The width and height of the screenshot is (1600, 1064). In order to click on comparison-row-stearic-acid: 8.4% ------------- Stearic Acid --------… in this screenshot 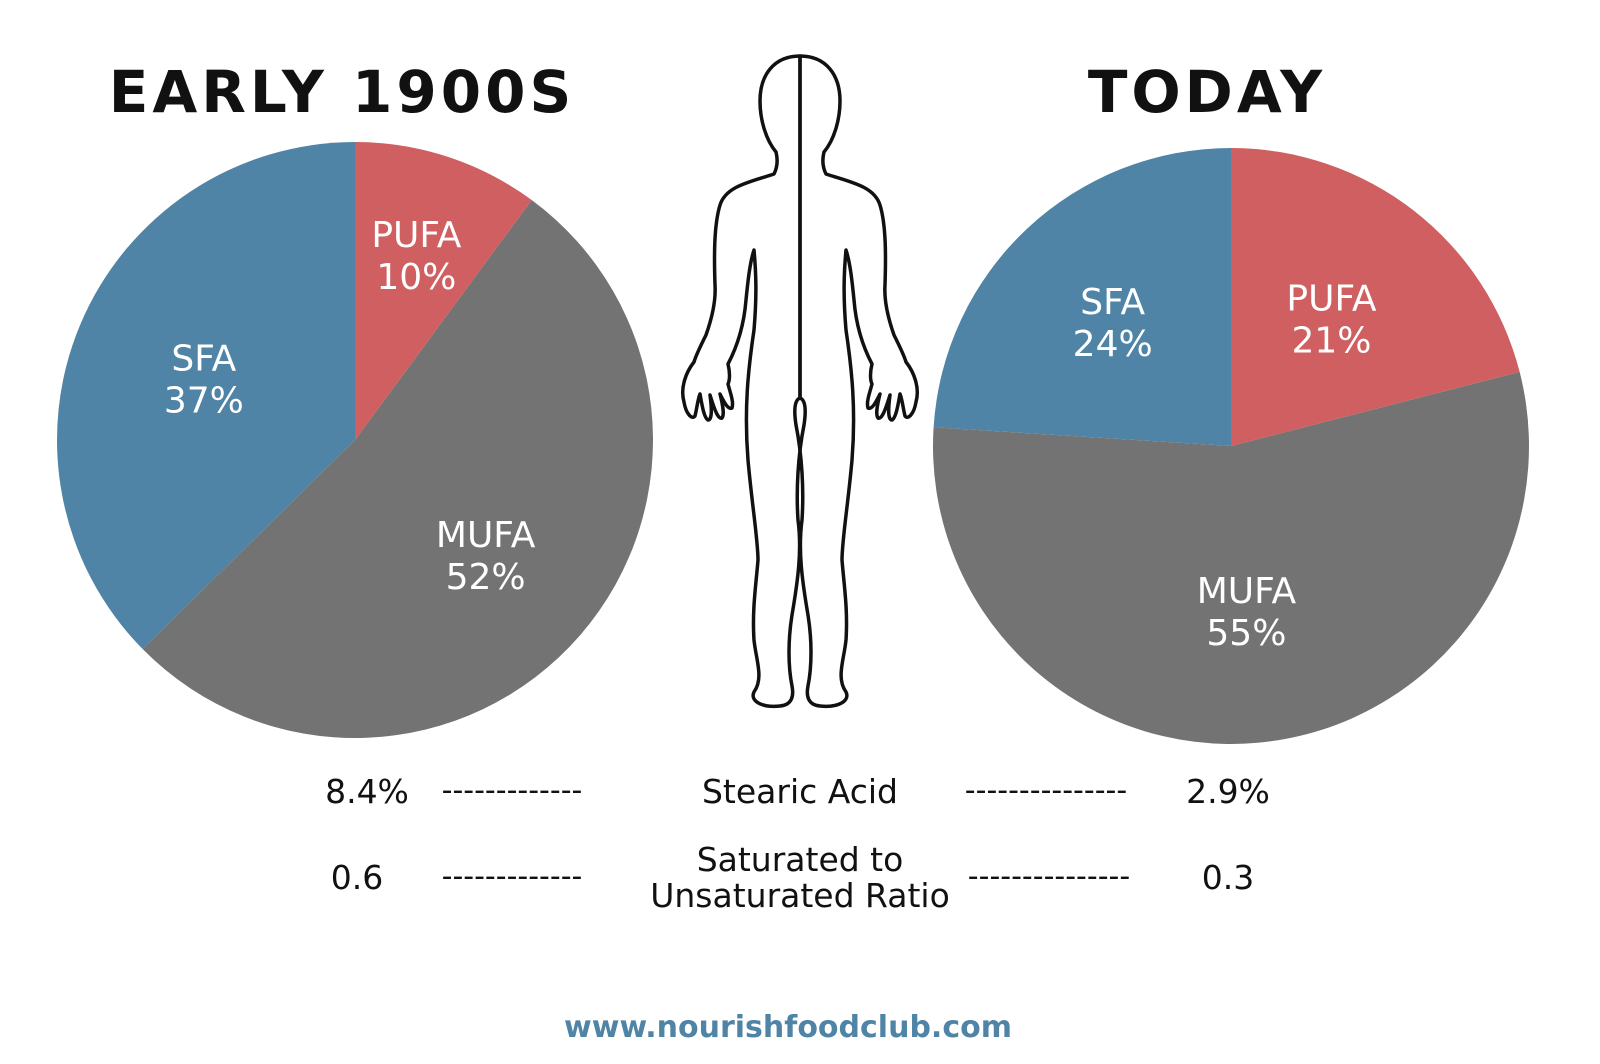, I will do `click(797, 791)`.